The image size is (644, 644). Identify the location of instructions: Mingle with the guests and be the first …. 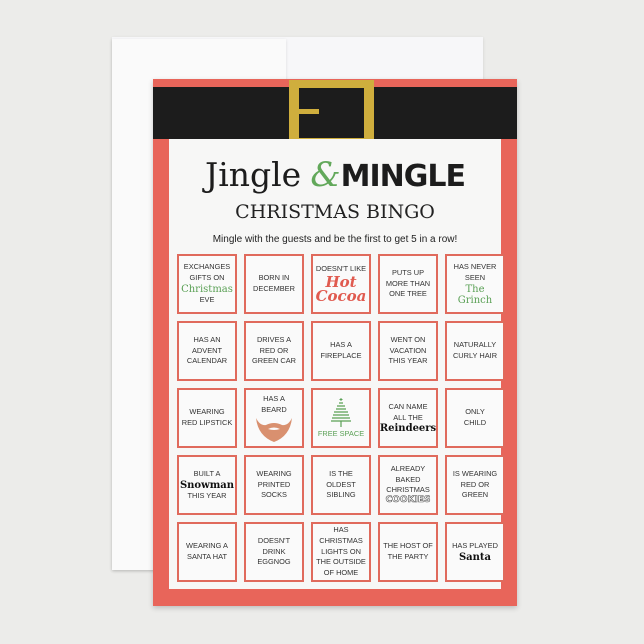
(335, 239).